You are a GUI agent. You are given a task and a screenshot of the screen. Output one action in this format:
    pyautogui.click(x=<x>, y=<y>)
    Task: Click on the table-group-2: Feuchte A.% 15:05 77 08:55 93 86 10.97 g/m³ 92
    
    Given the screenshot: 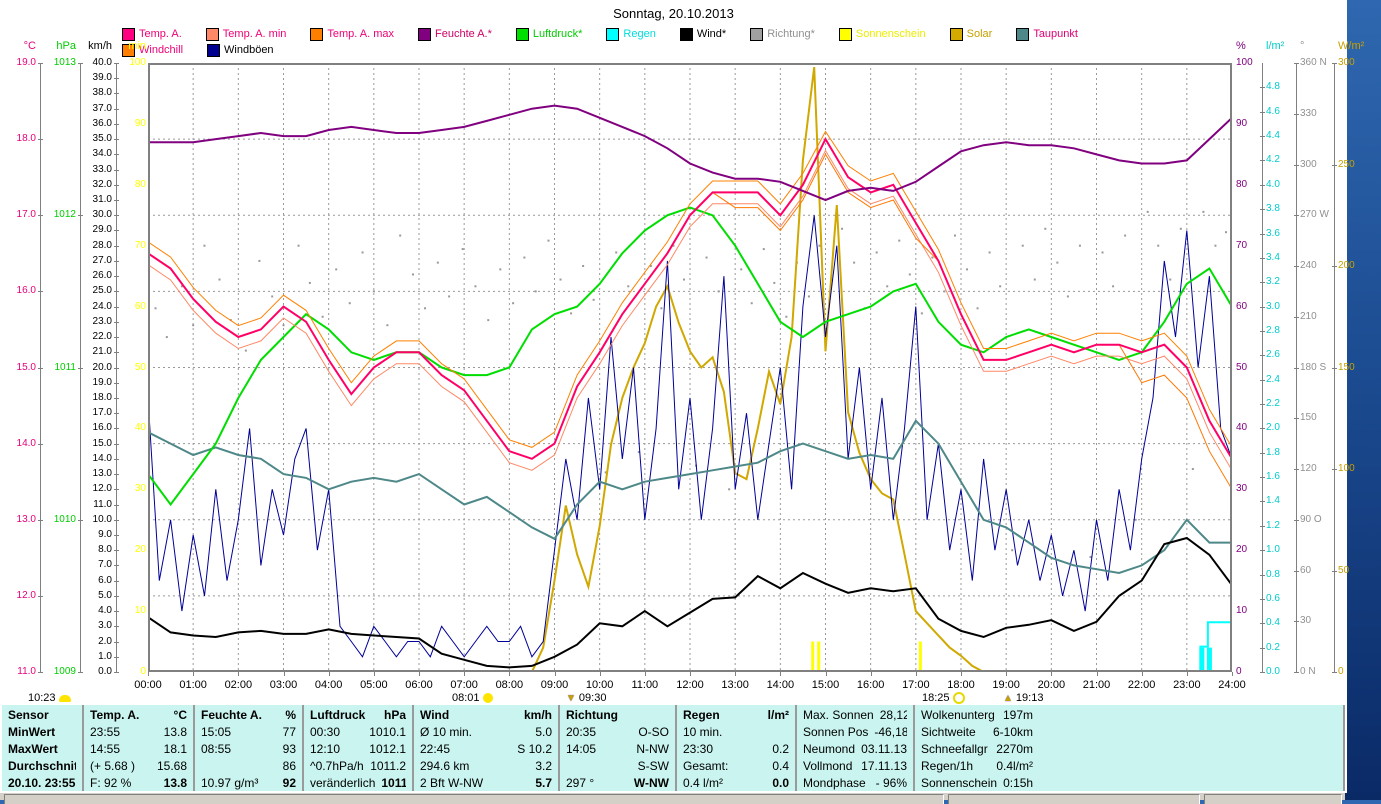 What is the action you would take?
    pyautogui.click(x=249, y=748)
    